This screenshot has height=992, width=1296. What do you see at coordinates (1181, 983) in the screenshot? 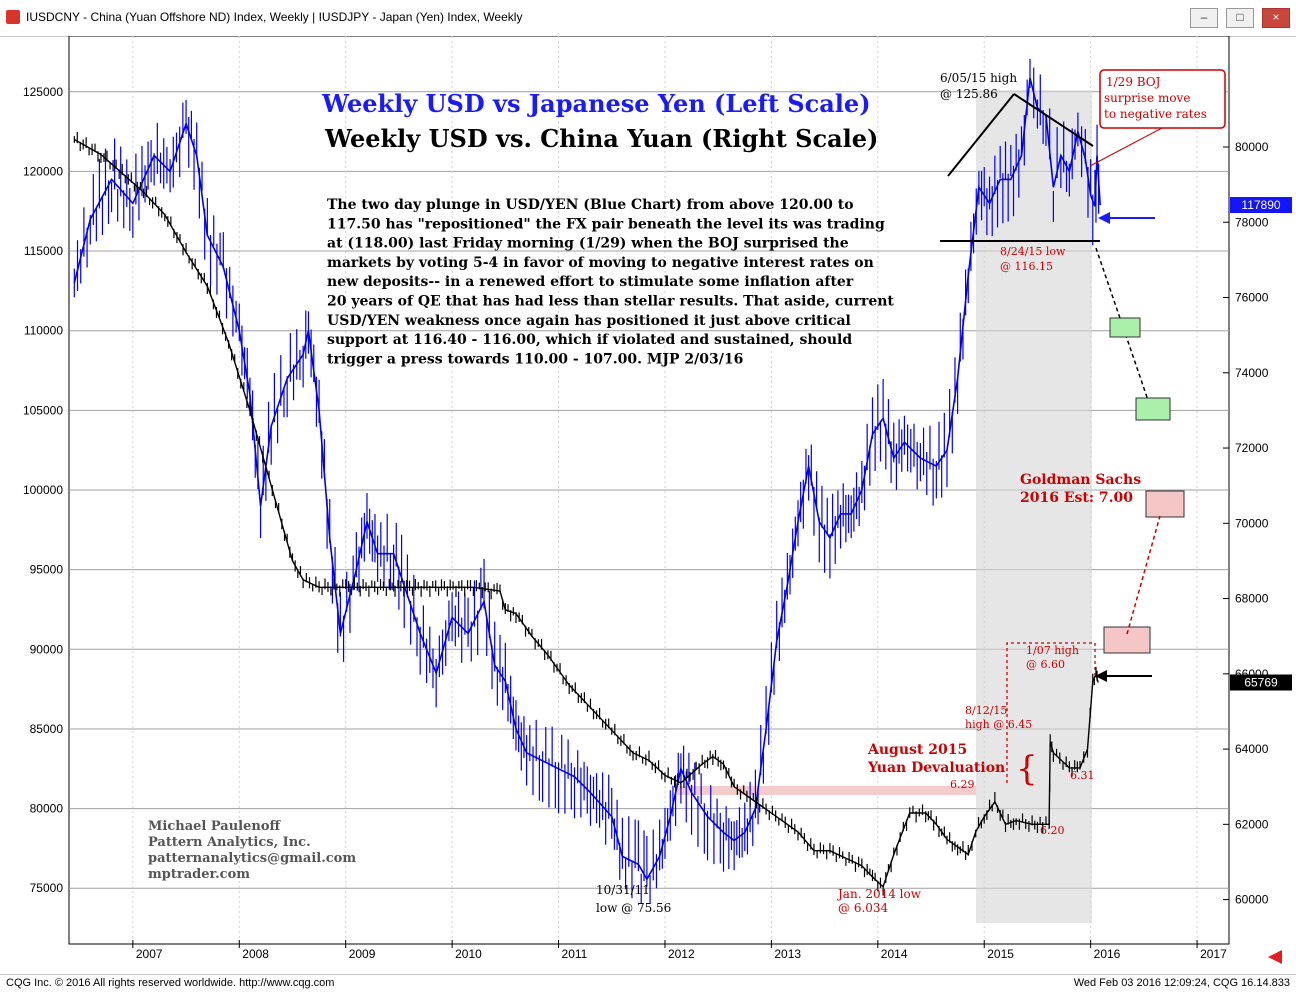
I see `status-timestamp: Wed Feb 03 2016 12:09:24, CQG 16.14.833` at bounding box center [1181, 983].